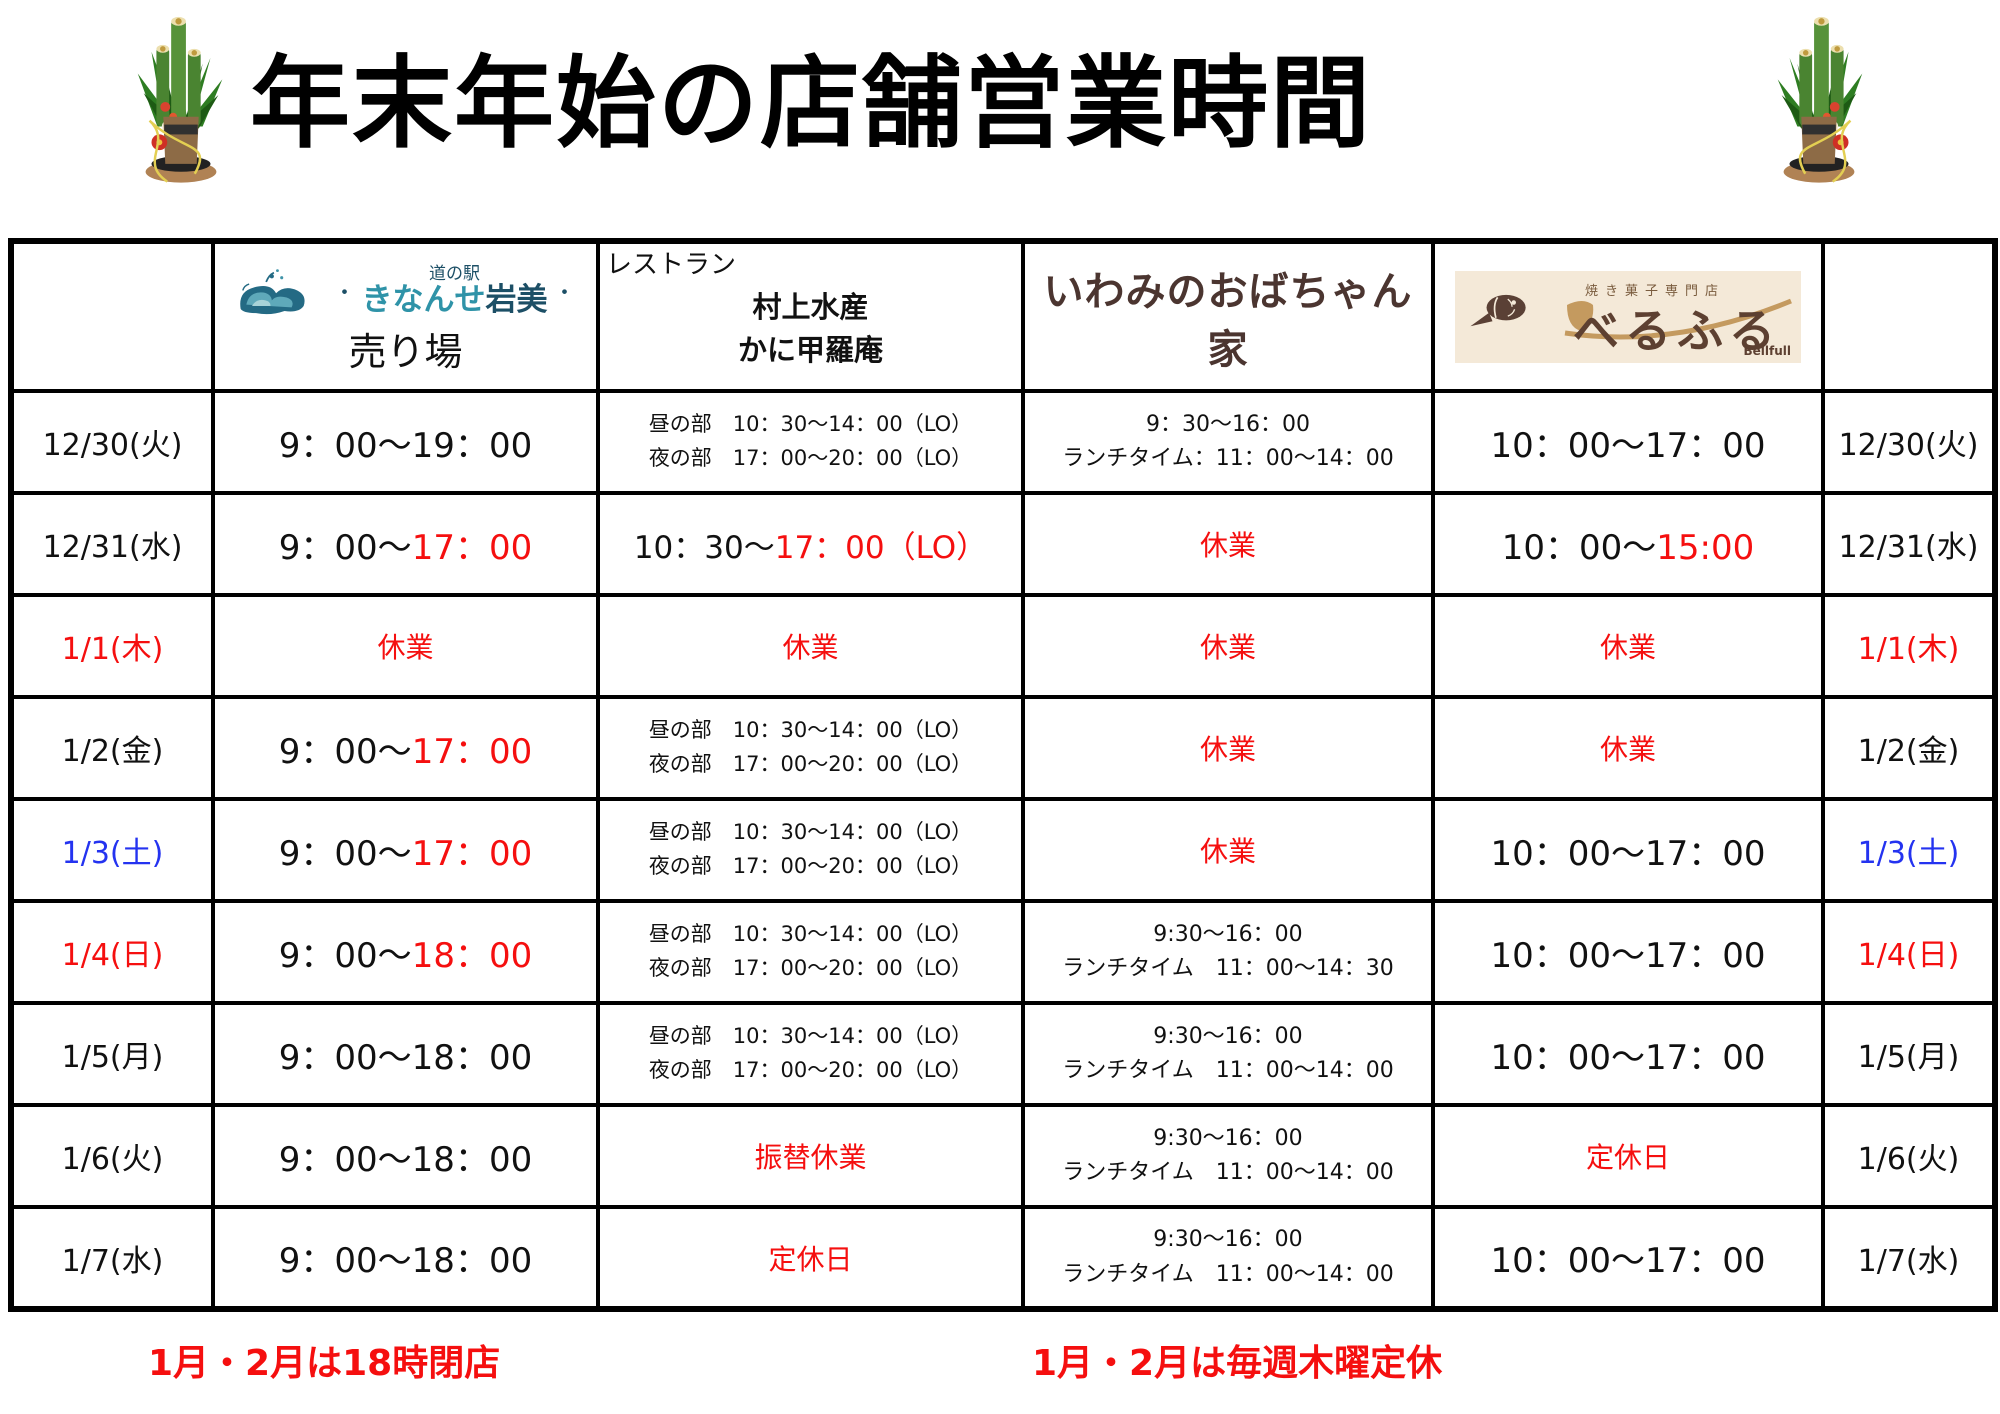 This screenshot has width=2000, height=1414. I want to click on store-name-obachan: いわみのおばちゃん家, so click(1228, 320).